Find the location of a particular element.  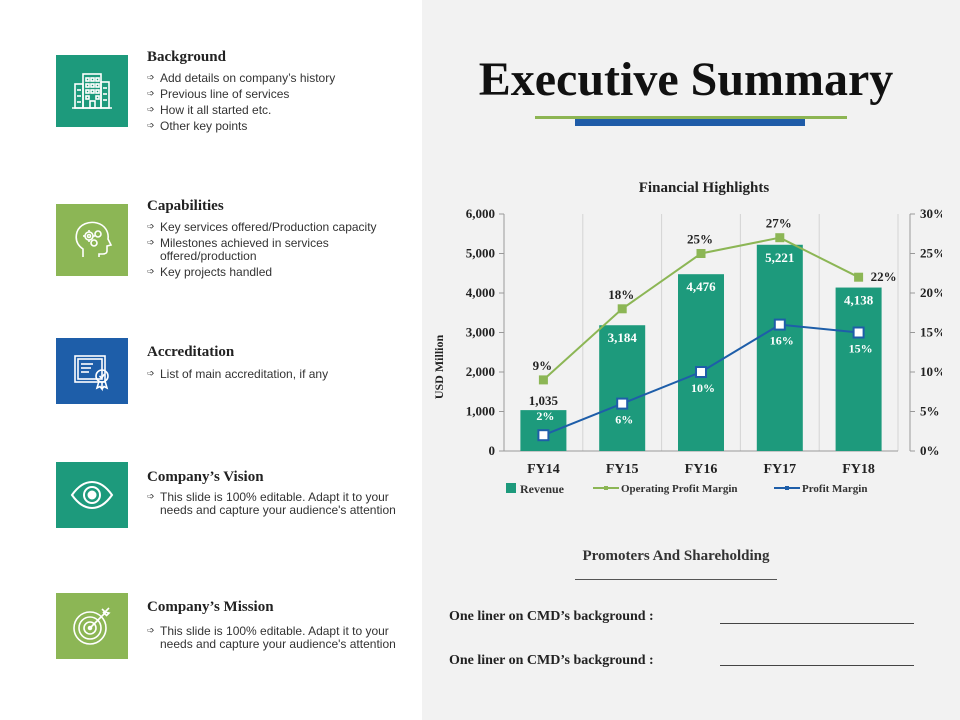

target-icon-box is located at coordinates (92, 626).